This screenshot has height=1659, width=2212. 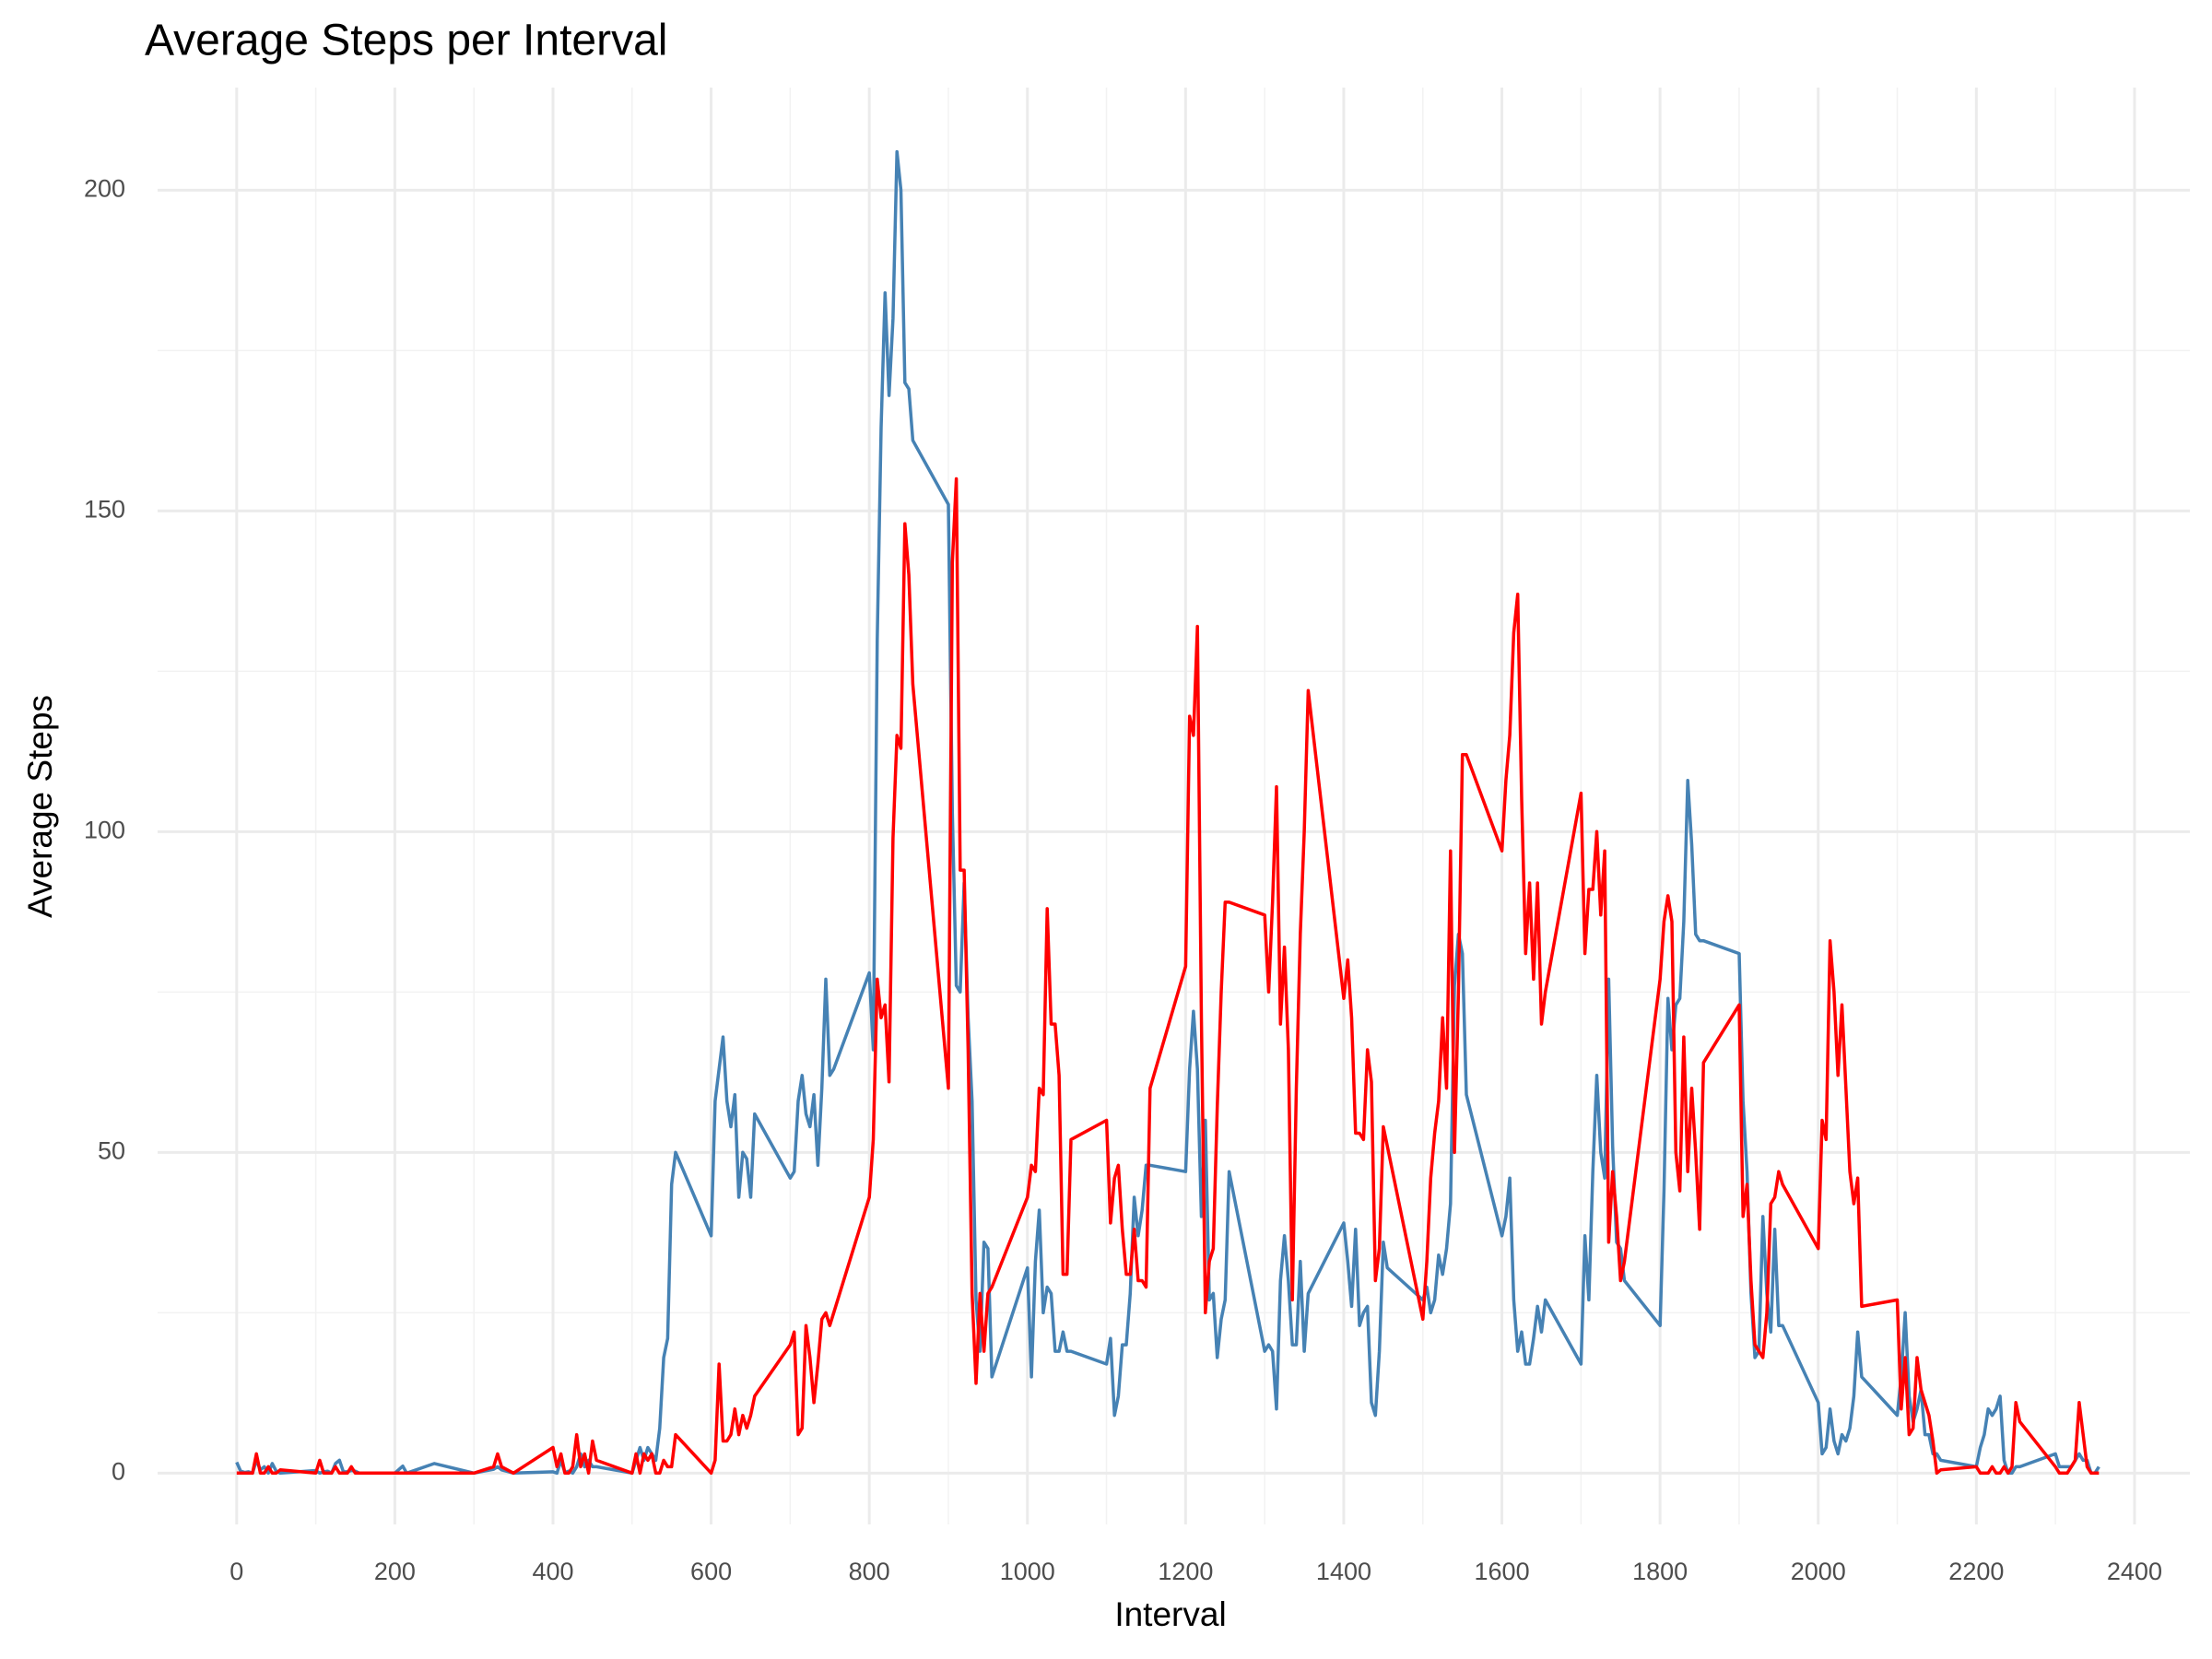 I want to click on x-axis-title: Interval, so click(x=1170, y=1614).